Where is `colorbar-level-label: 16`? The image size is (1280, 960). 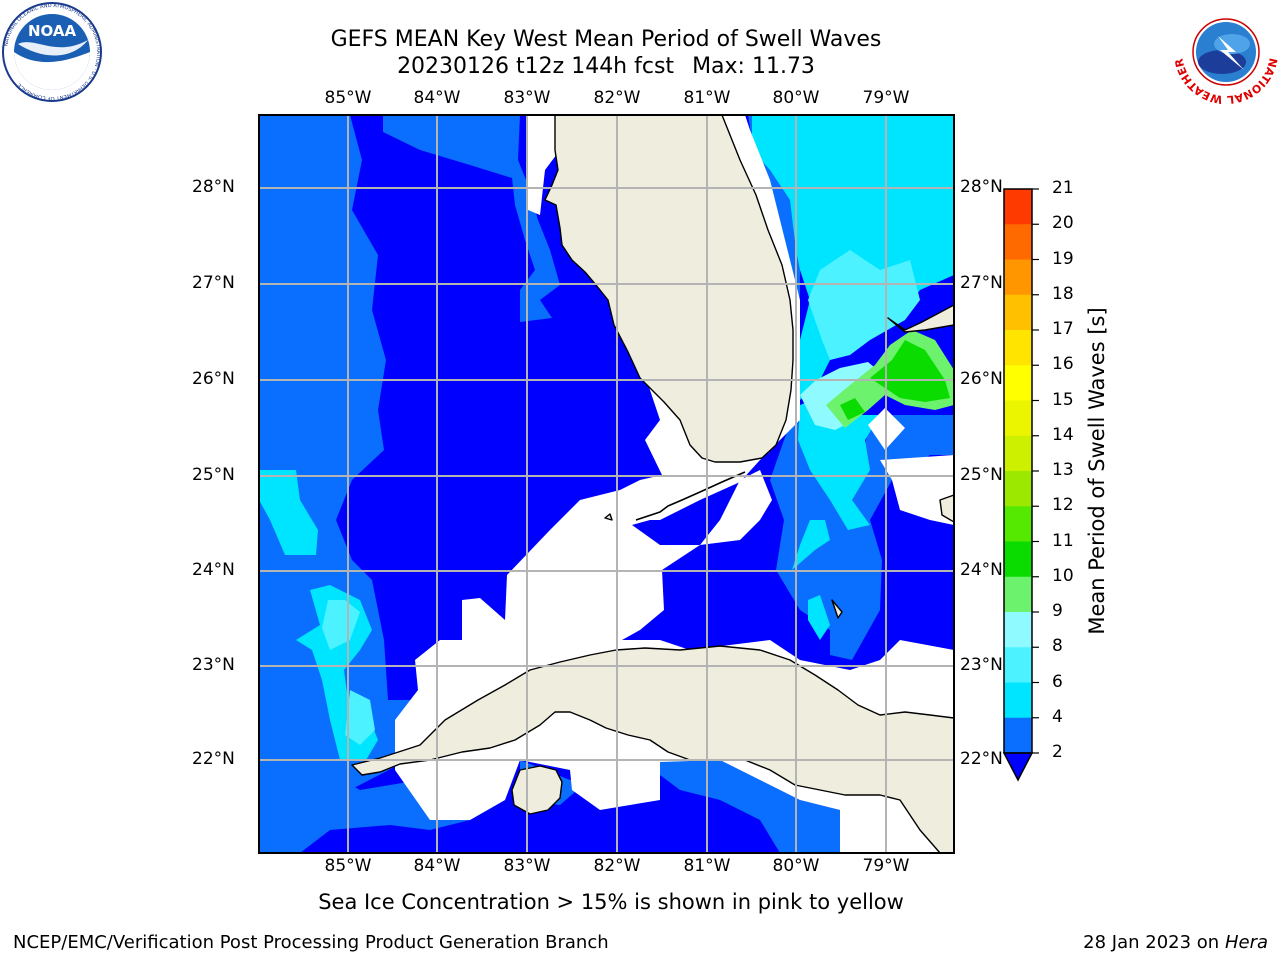 colorbar-level-label: 16 is located at coordinates (1063, 364).